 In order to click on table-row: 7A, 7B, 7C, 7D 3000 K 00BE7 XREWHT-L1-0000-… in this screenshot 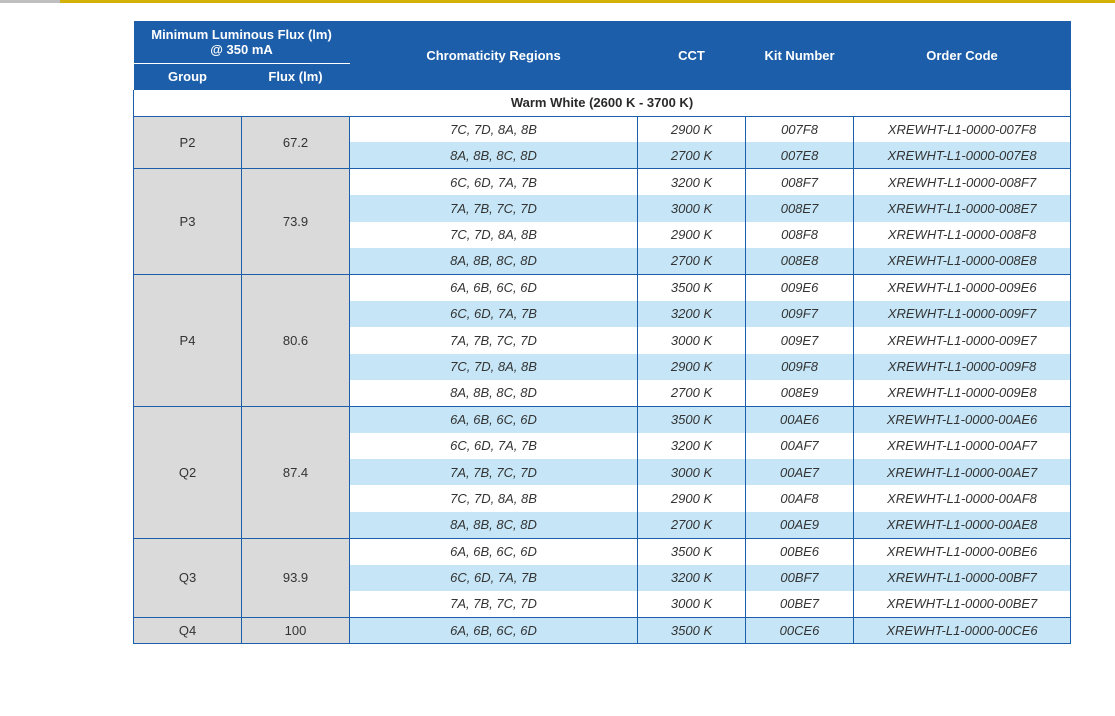, I will do `click(603, 604)`.